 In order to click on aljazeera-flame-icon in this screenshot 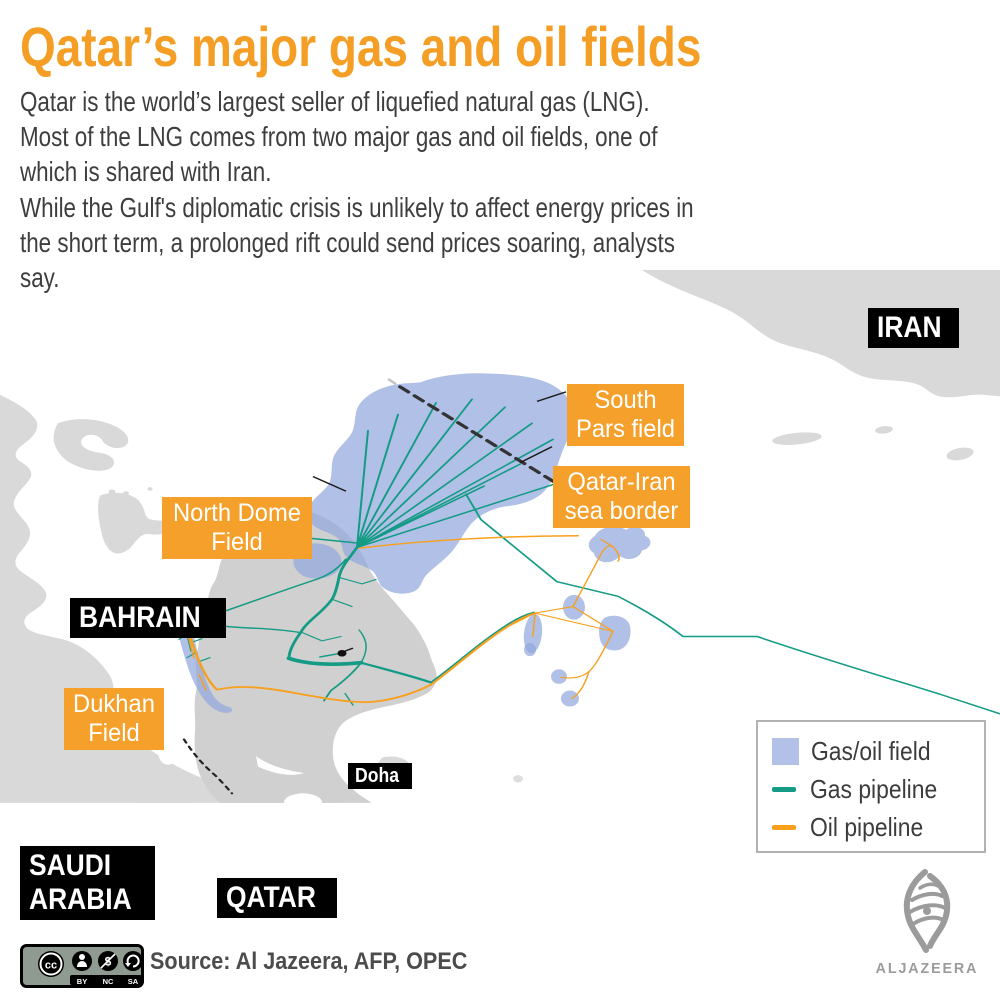, I will do `click(927, 911)`.